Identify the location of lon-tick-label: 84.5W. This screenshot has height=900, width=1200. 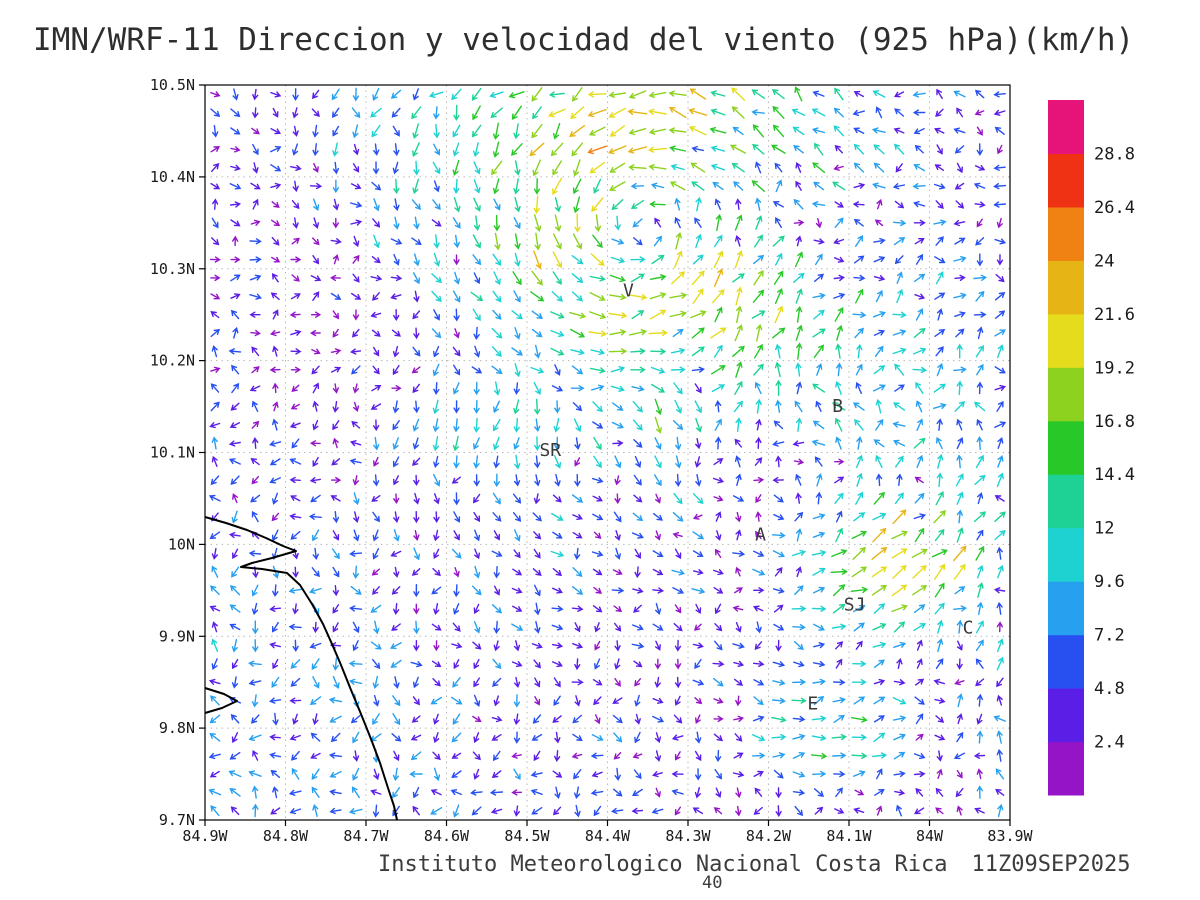
(527, 836).